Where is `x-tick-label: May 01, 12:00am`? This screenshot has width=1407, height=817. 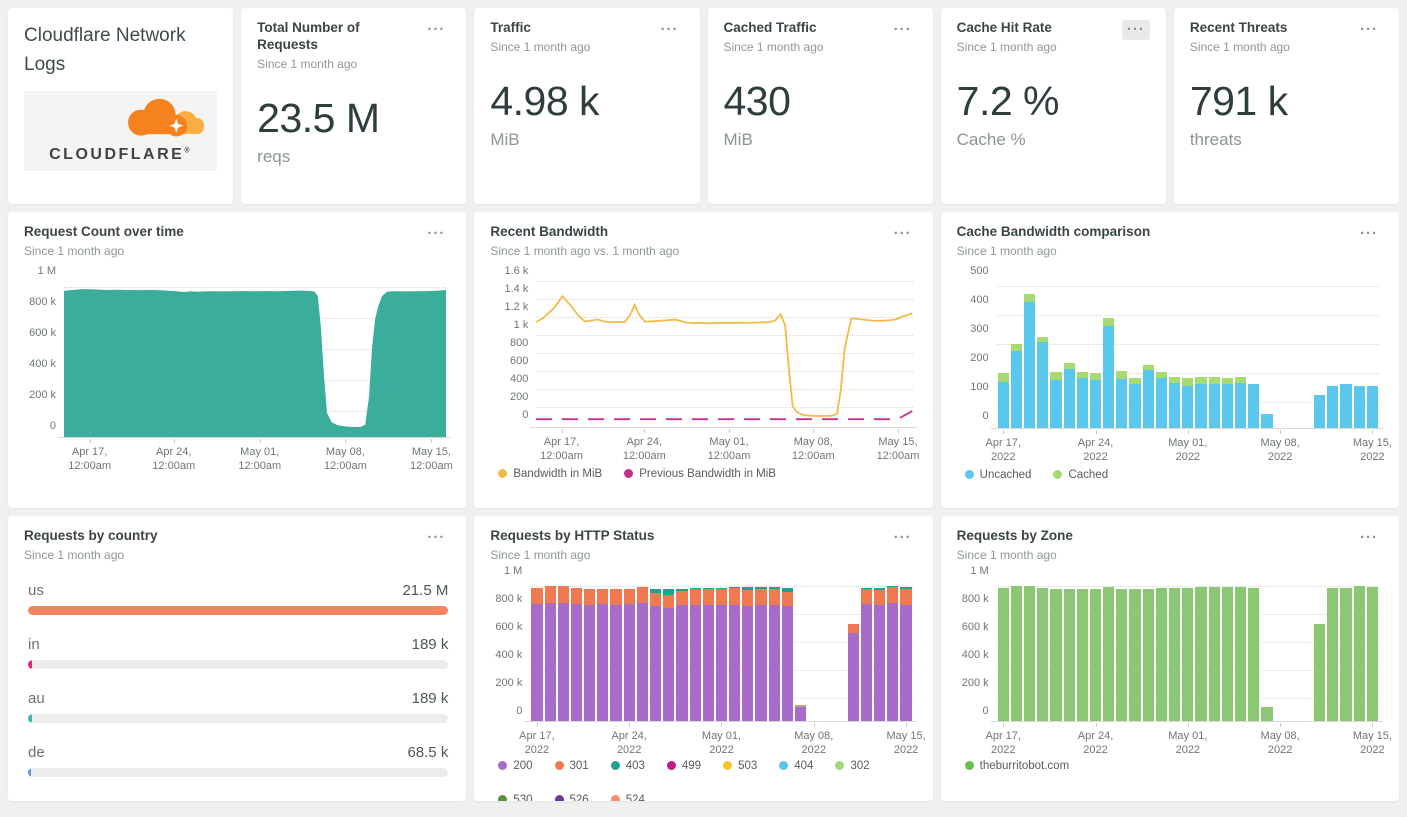
x-tick-label: May 01, 12:00am is located at coordinates (260, 459).